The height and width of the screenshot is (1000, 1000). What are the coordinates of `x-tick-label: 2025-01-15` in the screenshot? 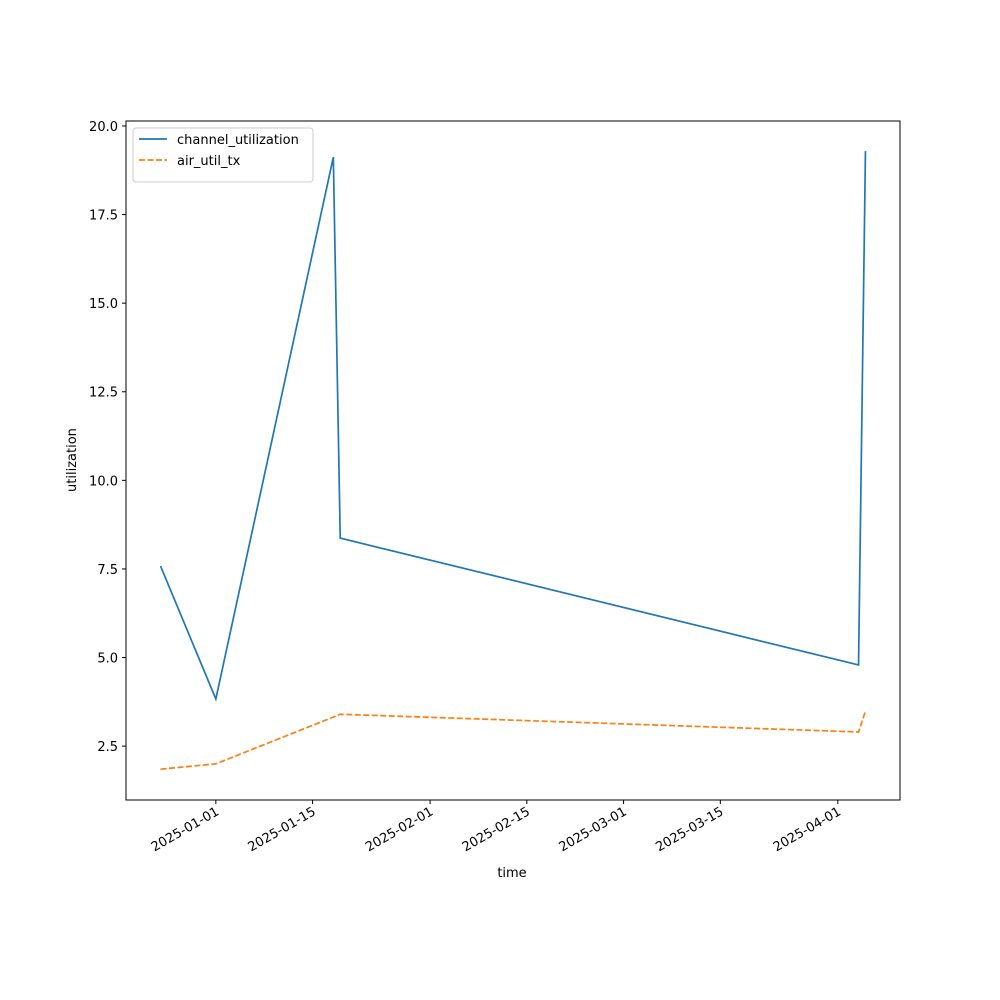 It's located at (282, 829).